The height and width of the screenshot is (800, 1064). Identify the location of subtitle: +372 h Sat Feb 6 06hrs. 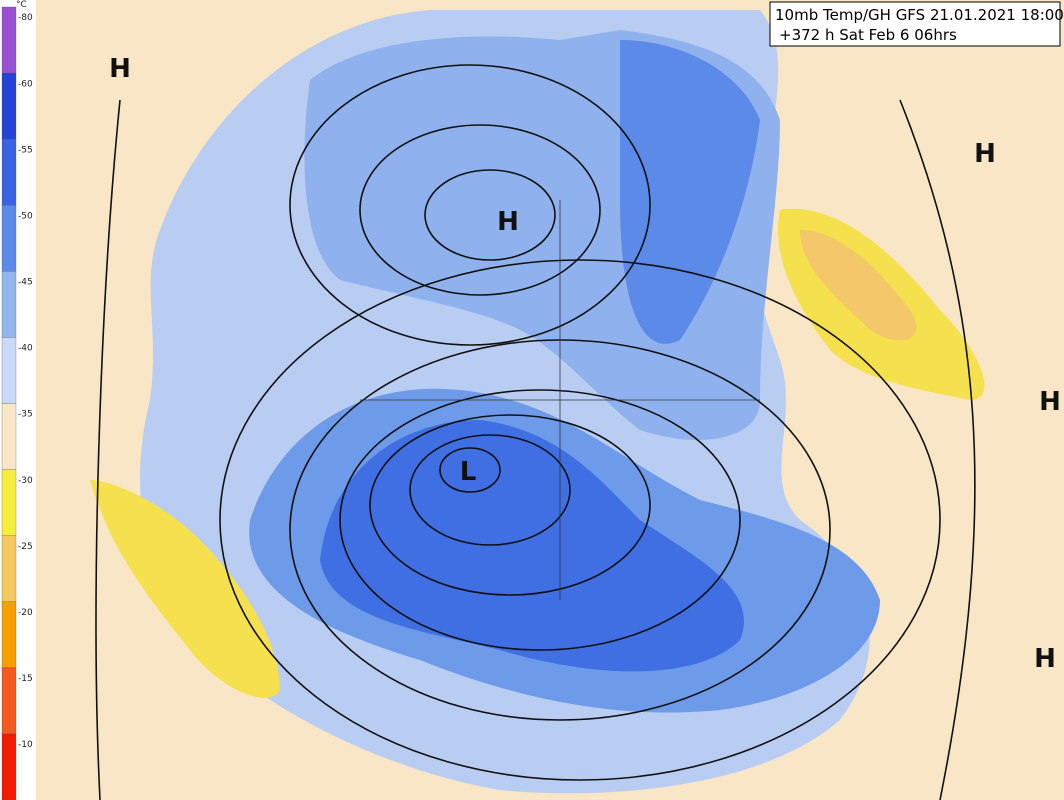
(868, 35).